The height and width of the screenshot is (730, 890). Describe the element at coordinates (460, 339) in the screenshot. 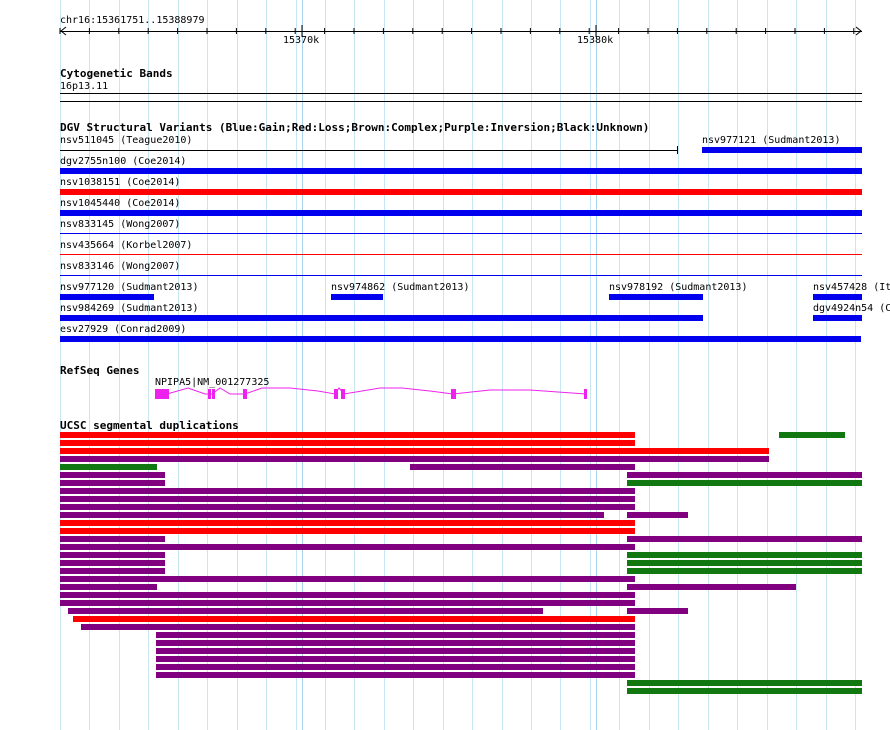

I see `dgv-feature-esv27929` at that location.